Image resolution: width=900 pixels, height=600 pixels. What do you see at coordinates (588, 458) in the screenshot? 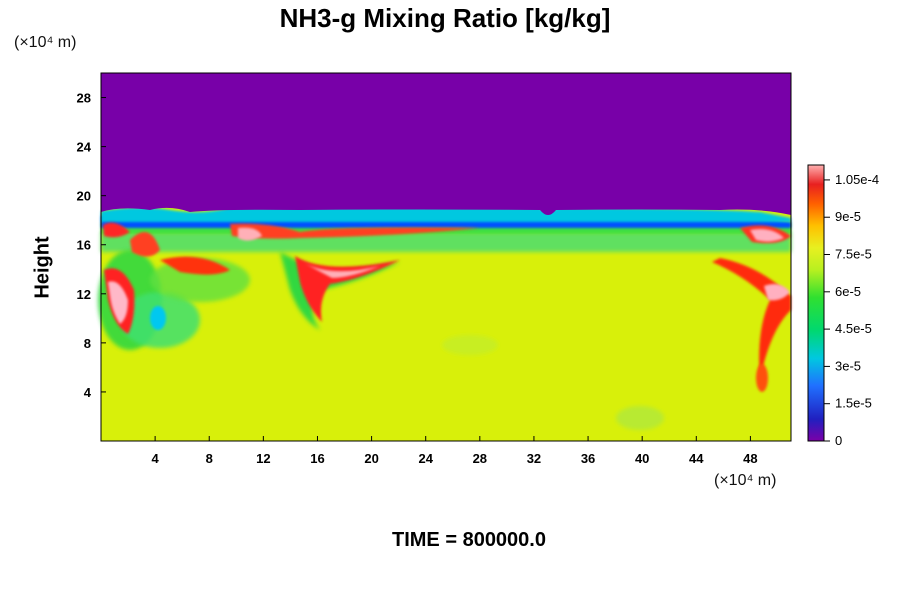
I see `x-tick-label: 36` at bounding box center [588, 458].